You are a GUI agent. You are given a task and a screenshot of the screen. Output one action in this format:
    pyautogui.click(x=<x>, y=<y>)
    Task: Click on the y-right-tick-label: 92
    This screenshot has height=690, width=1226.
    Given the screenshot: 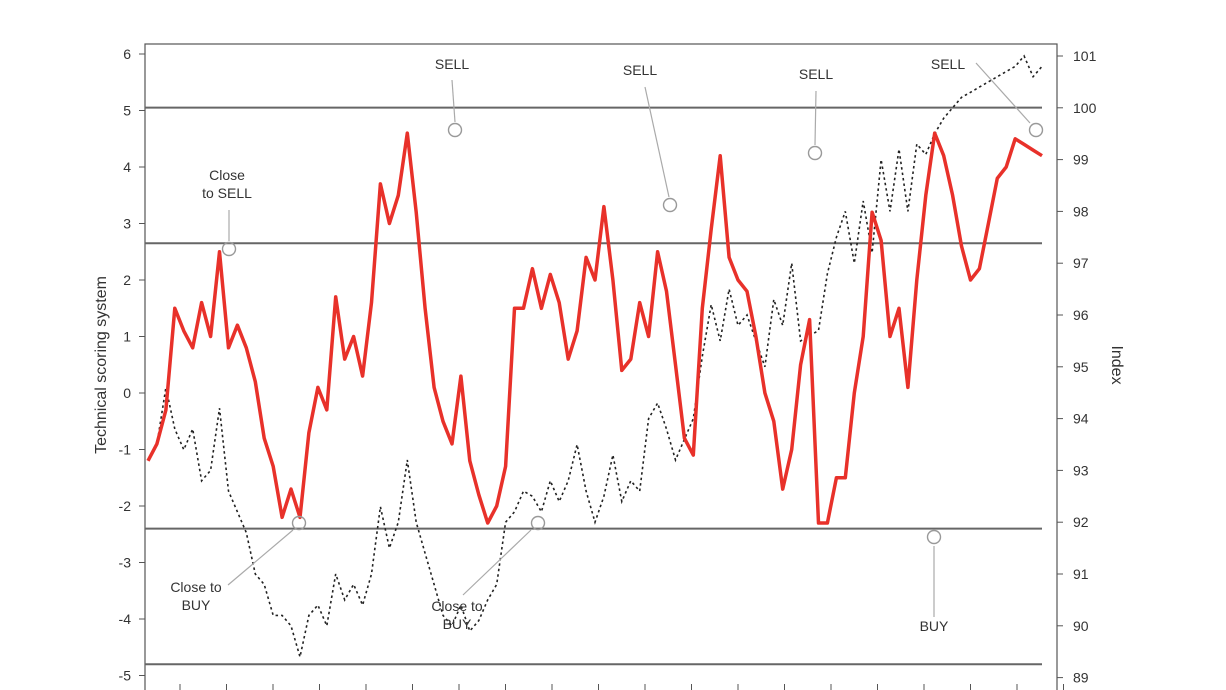 What is the action you would take?
    pyautogui.click(x=1081, y=522)
    